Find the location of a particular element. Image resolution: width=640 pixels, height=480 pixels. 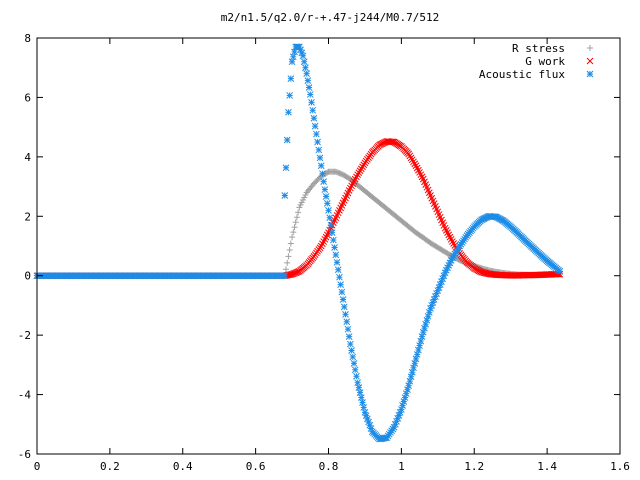

x-tick-label: 1.2 is located at coordinates (474, 466).